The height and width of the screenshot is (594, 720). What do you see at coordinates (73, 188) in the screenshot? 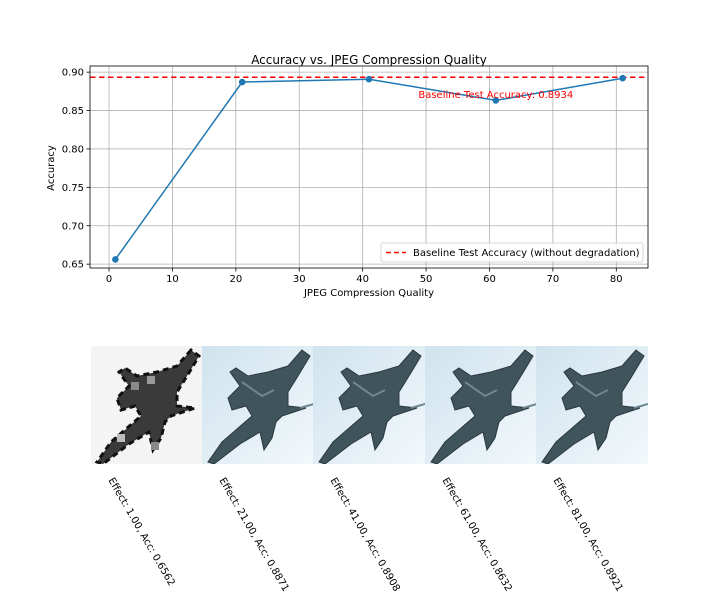
I see `y-tick-label: 0.75` at bounding box center [73, 188].